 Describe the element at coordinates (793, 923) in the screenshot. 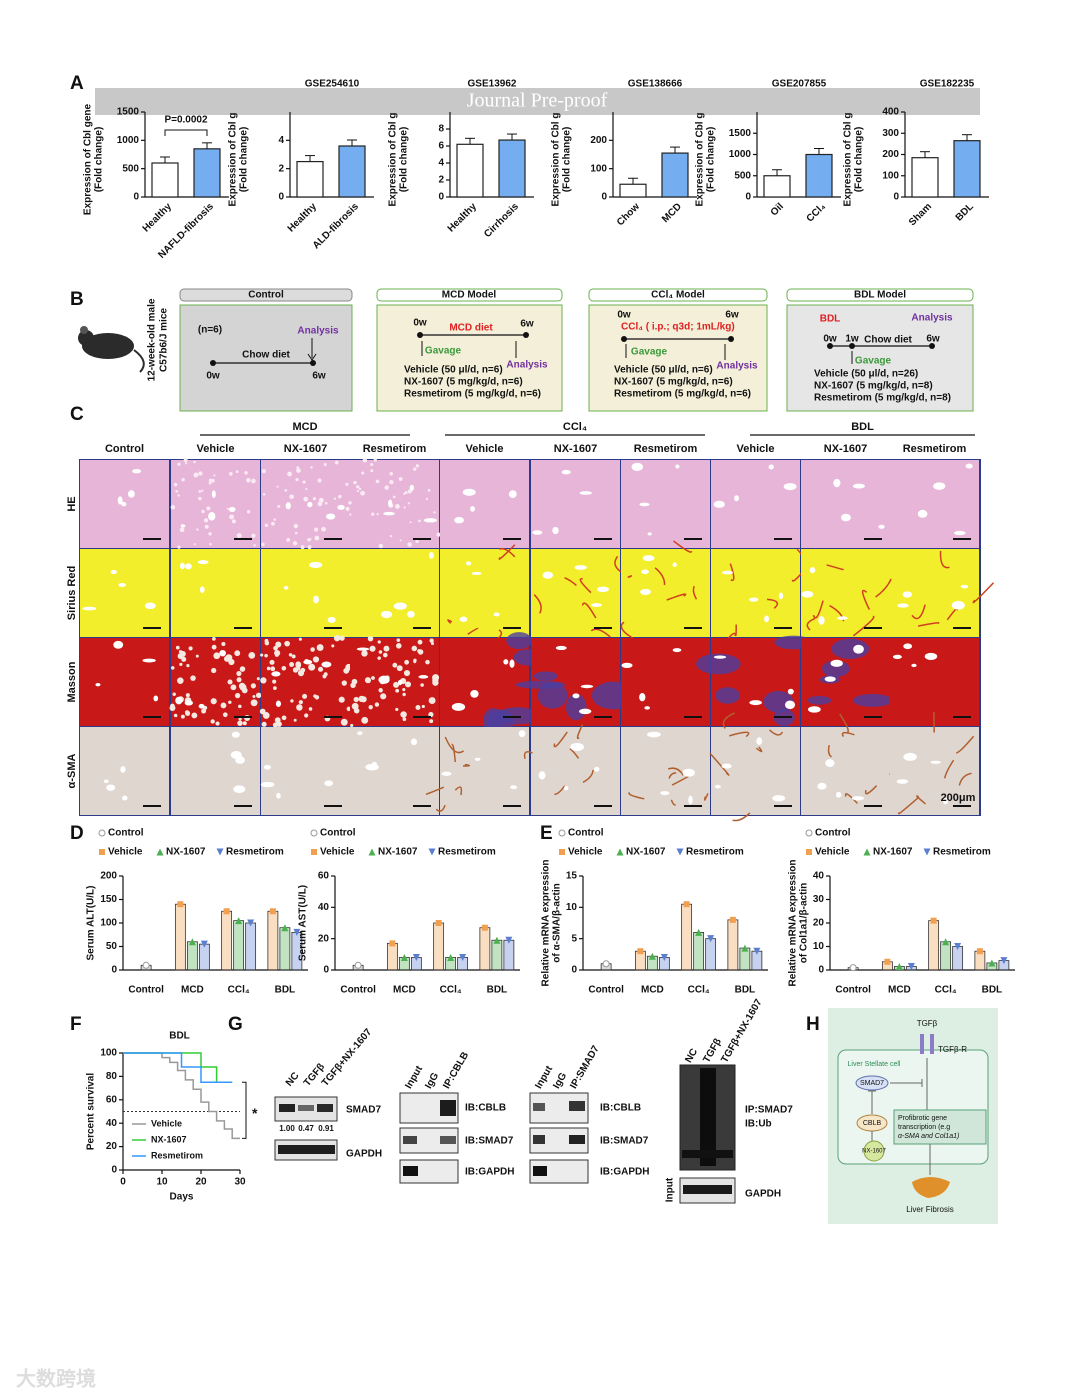

I see `y-axis-label: Relative mRNA expression` at that location.